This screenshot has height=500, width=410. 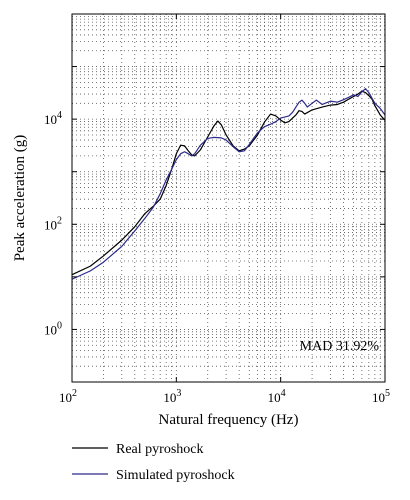 What do you see at coordinates (381, 396) in the screenshot?
I see `x-tick-label: 10⁵` at bounding box center [381, 396].